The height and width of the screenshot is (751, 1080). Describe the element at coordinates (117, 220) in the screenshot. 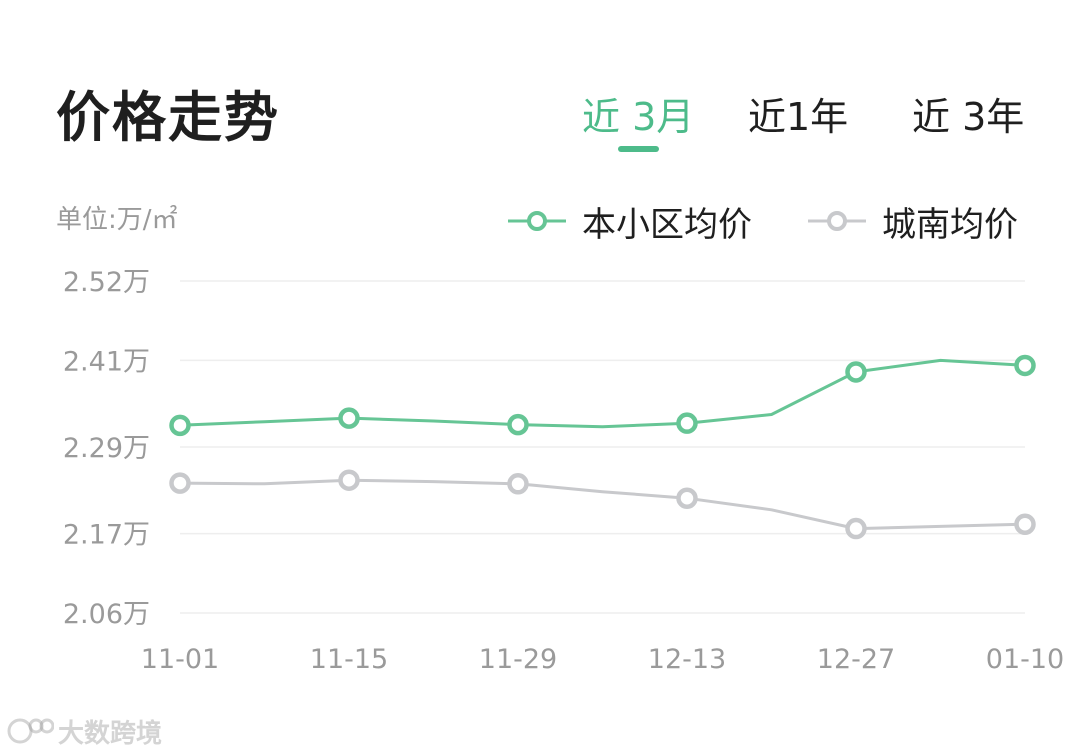

I see `unit-label: 单位:万/㎡` at that location.